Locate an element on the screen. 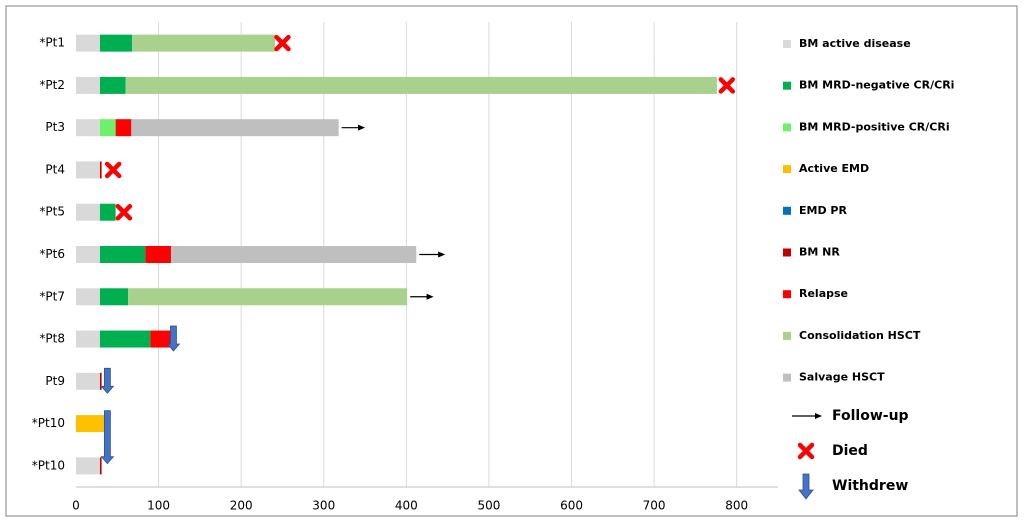 The image size is (1024, 523). legend-label: BM NR is located at coordinates (819, 252).